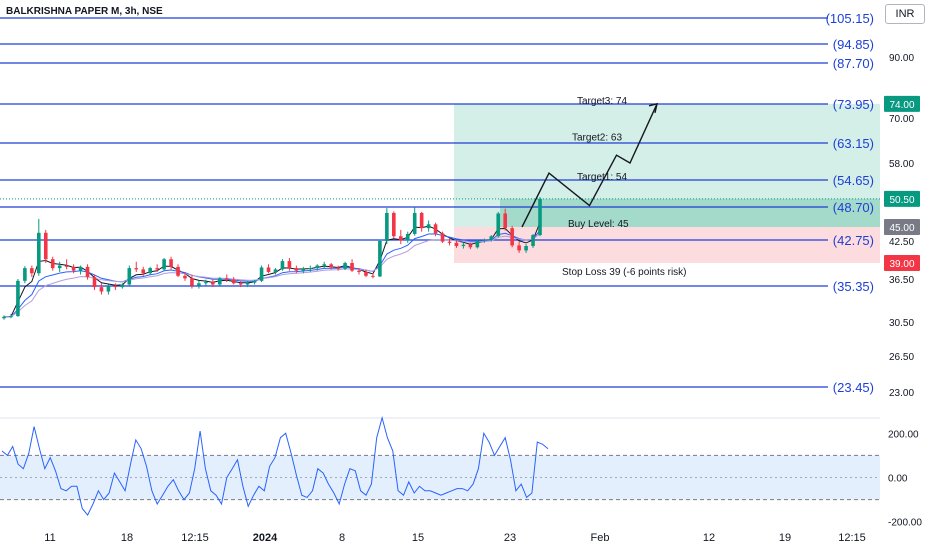 Image resolution: width=932 pixels, height=550 pixels. What do you see at coordinates (901, 242) in the screenshot?
I see `price-tick-label: 42.50` at bounding box center [901, 242].